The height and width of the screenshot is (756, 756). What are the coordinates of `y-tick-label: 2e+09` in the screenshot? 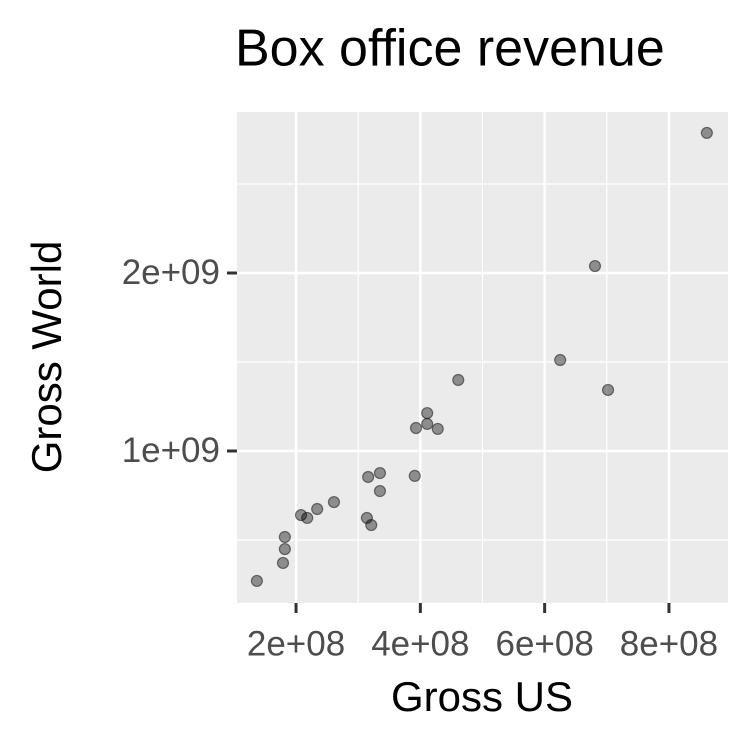 It's located at (171, 272).